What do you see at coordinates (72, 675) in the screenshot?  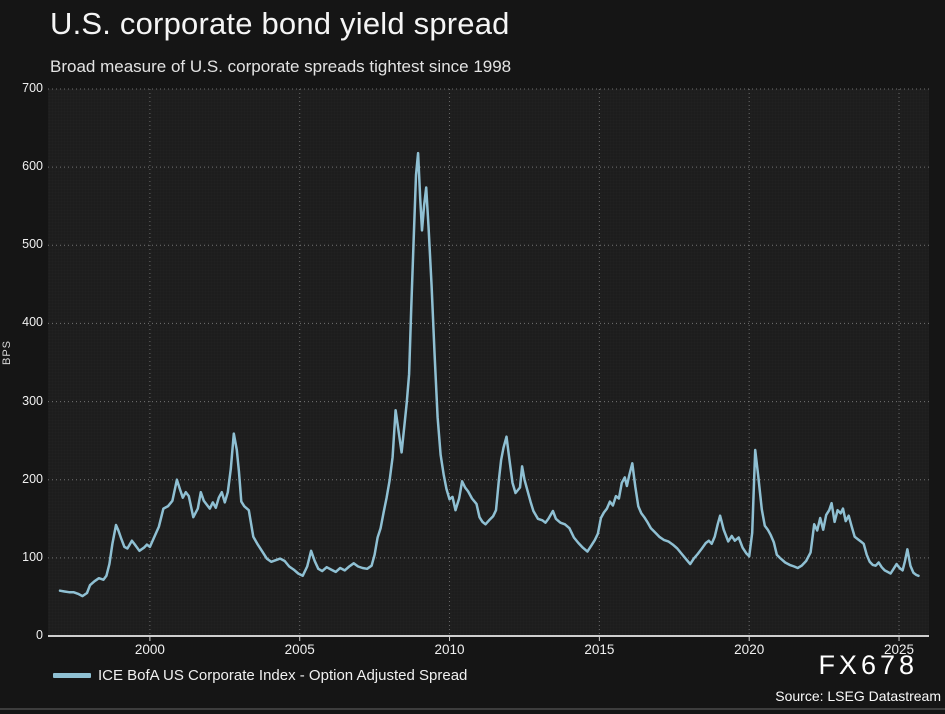 I see `legend-line-swatch` at bounding box center [72, 675].